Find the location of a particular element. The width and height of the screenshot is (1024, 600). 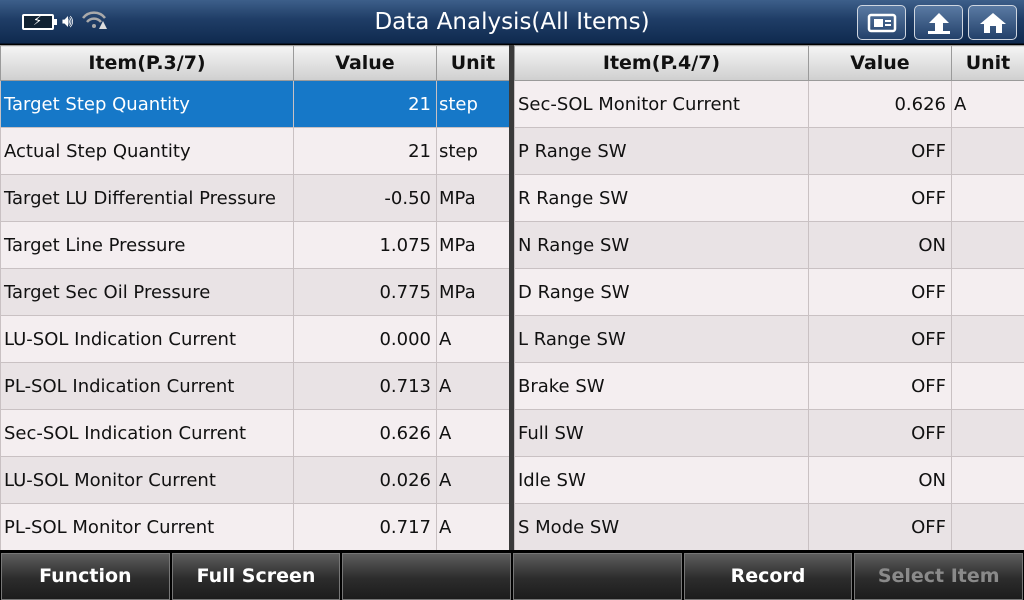

item-cell: Actual Step Quantity is located at coordinates (147, 151).